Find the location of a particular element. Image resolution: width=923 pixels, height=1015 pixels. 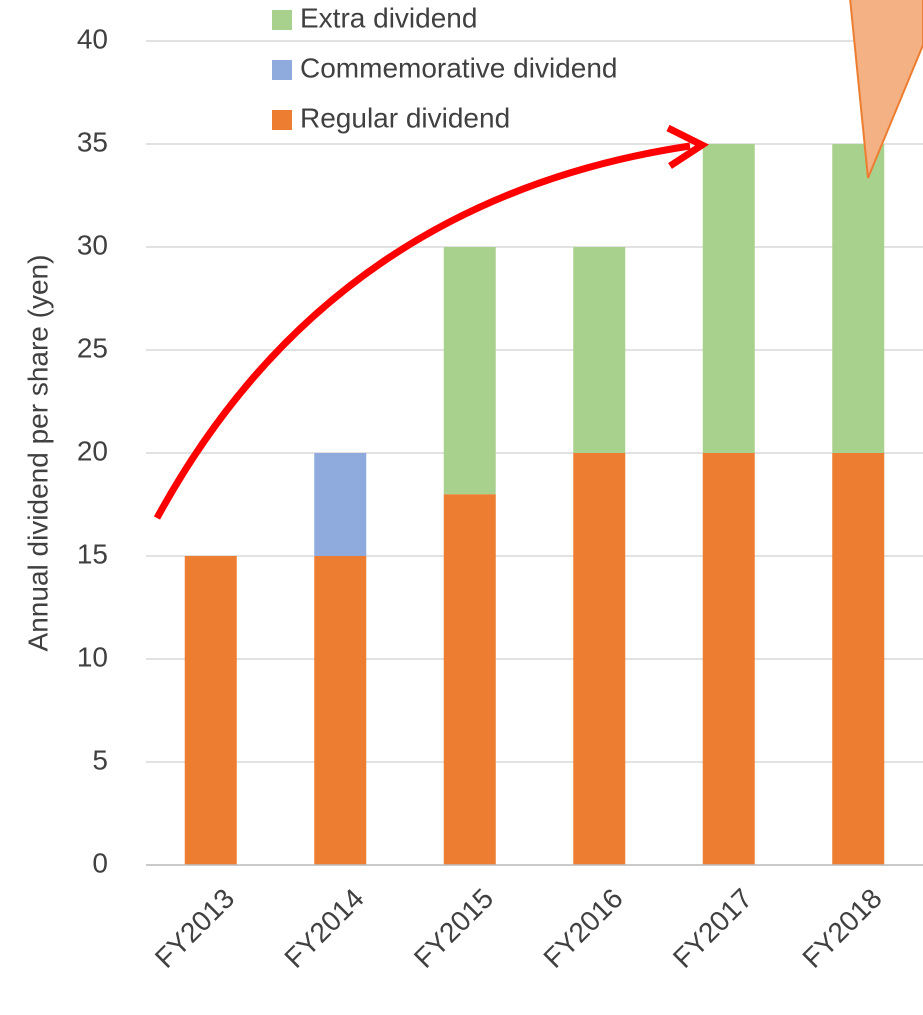

x-tick-label: FY2014 is located at coordinates (323, 928).